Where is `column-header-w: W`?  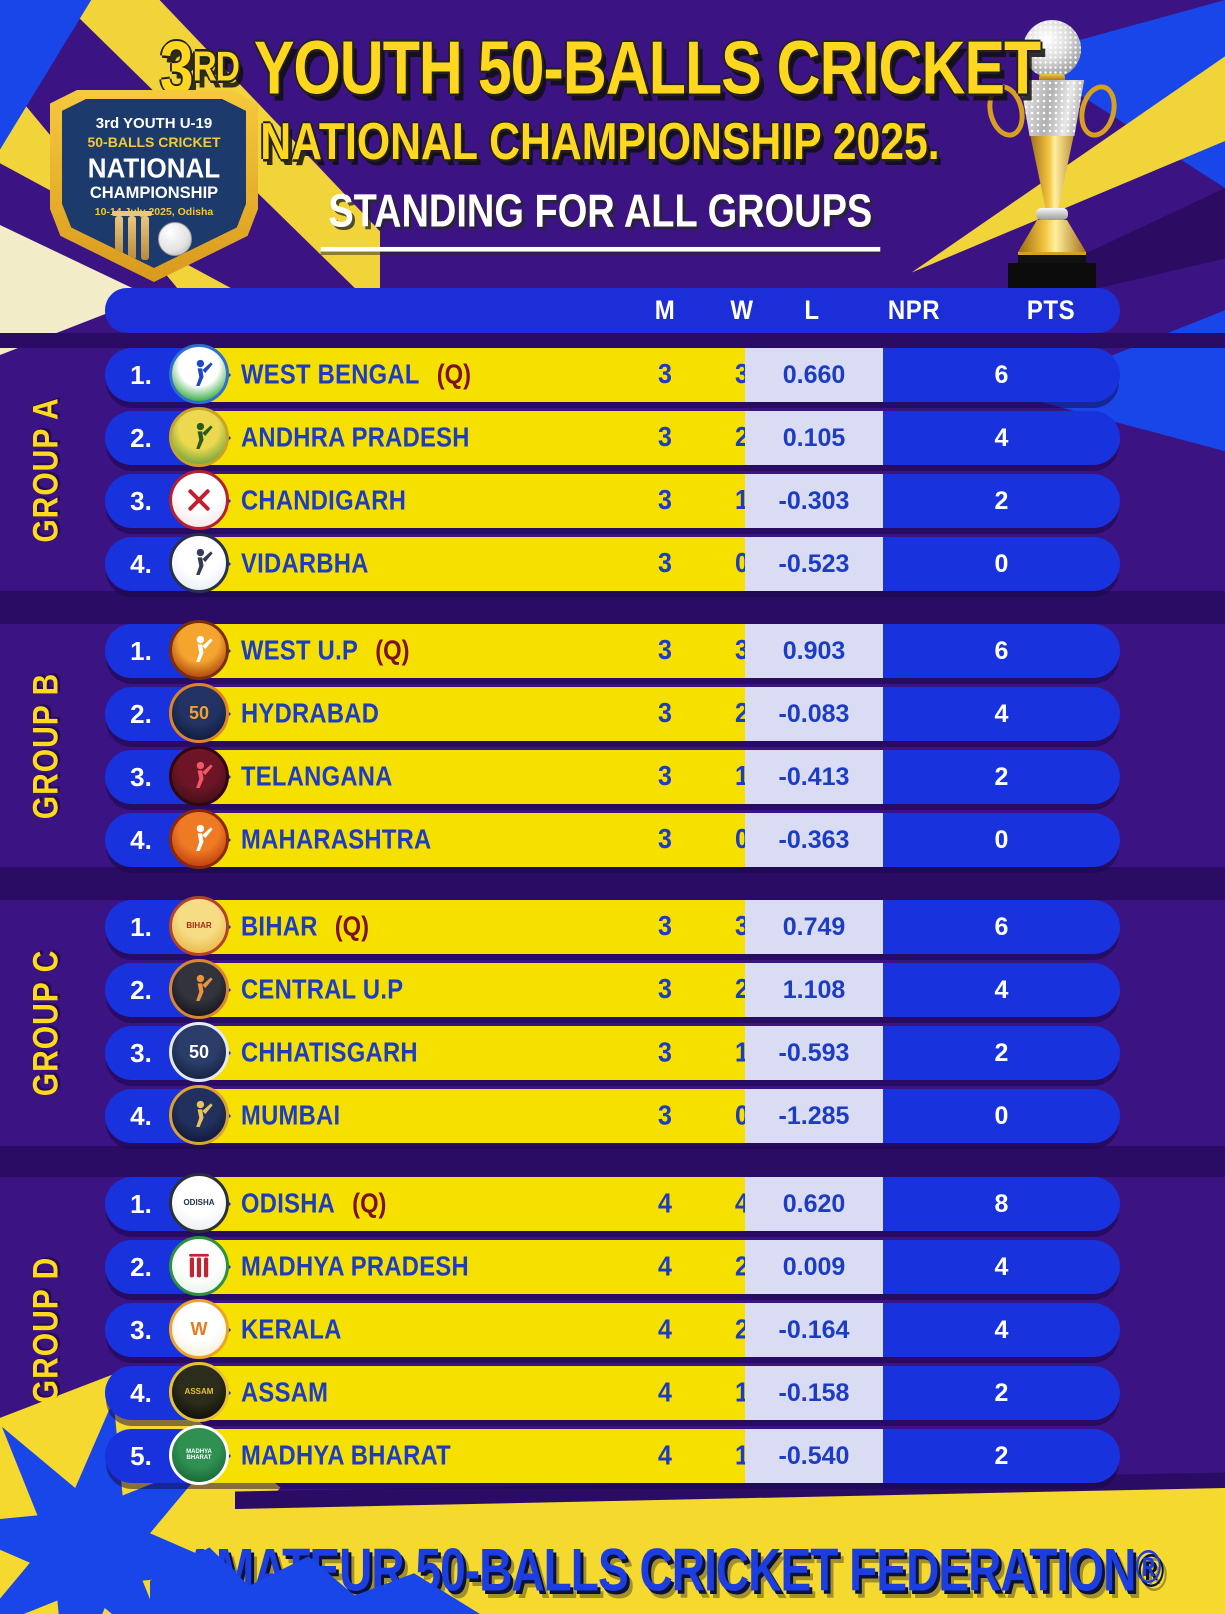
column-header-w: W is located at coordinates (742, 310).